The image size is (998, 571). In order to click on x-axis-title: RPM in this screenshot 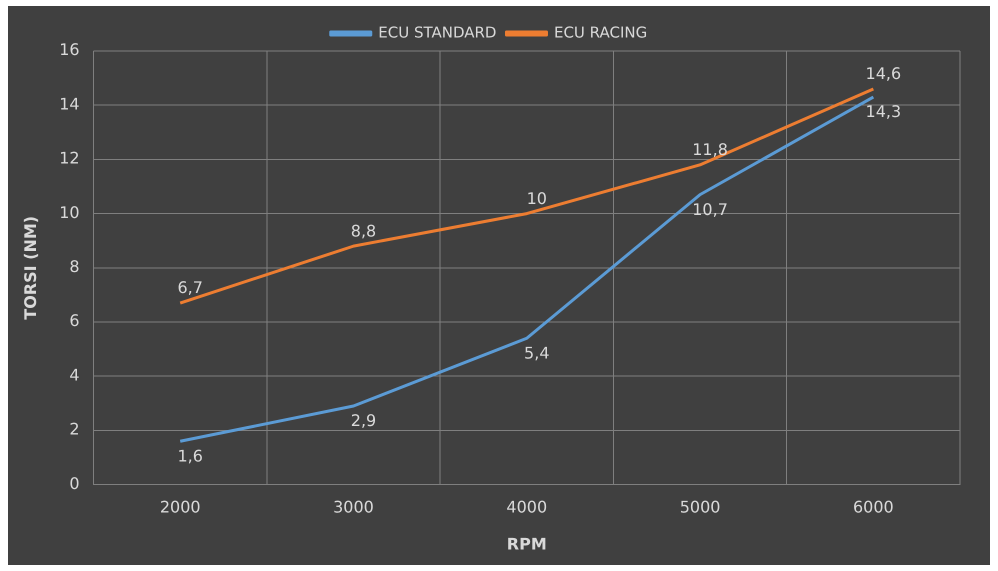, I will do `click(526, 544)`.